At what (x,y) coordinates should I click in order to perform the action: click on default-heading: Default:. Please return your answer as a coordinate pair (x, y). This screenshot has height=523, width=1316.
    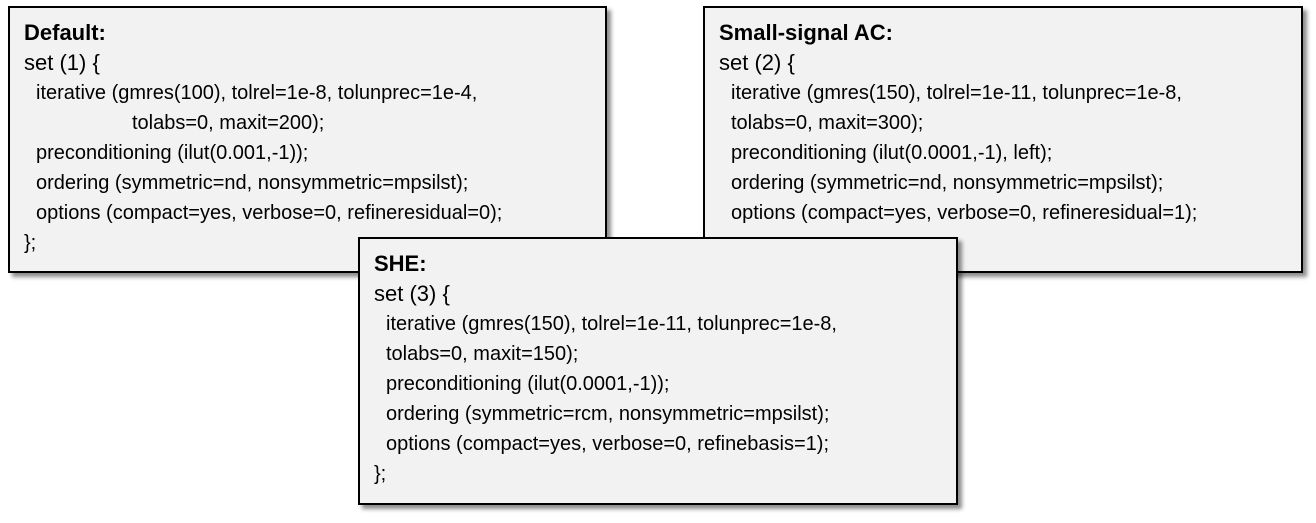
    Looking at the image, I should click on (65, 32).